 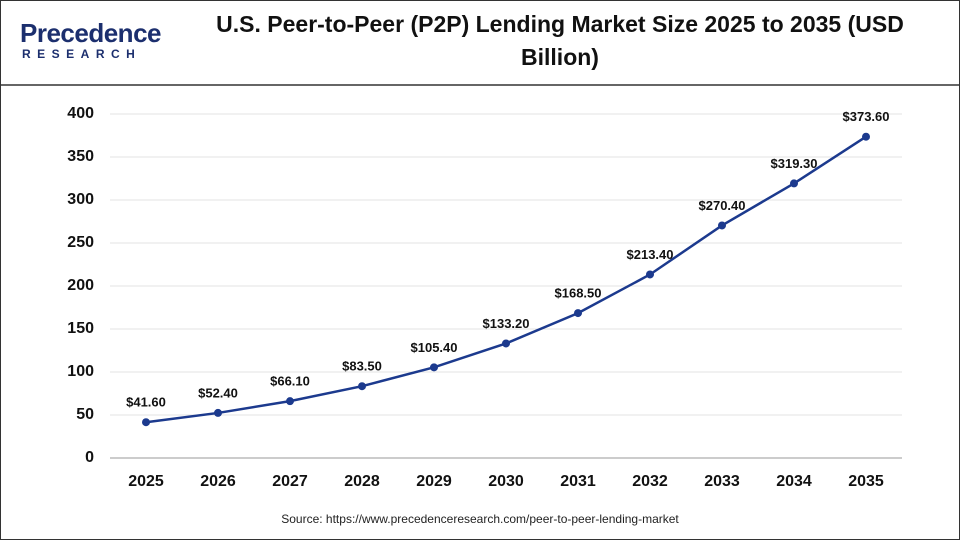 I want to click on value-label: $133.20, so click(x=506, y=323).